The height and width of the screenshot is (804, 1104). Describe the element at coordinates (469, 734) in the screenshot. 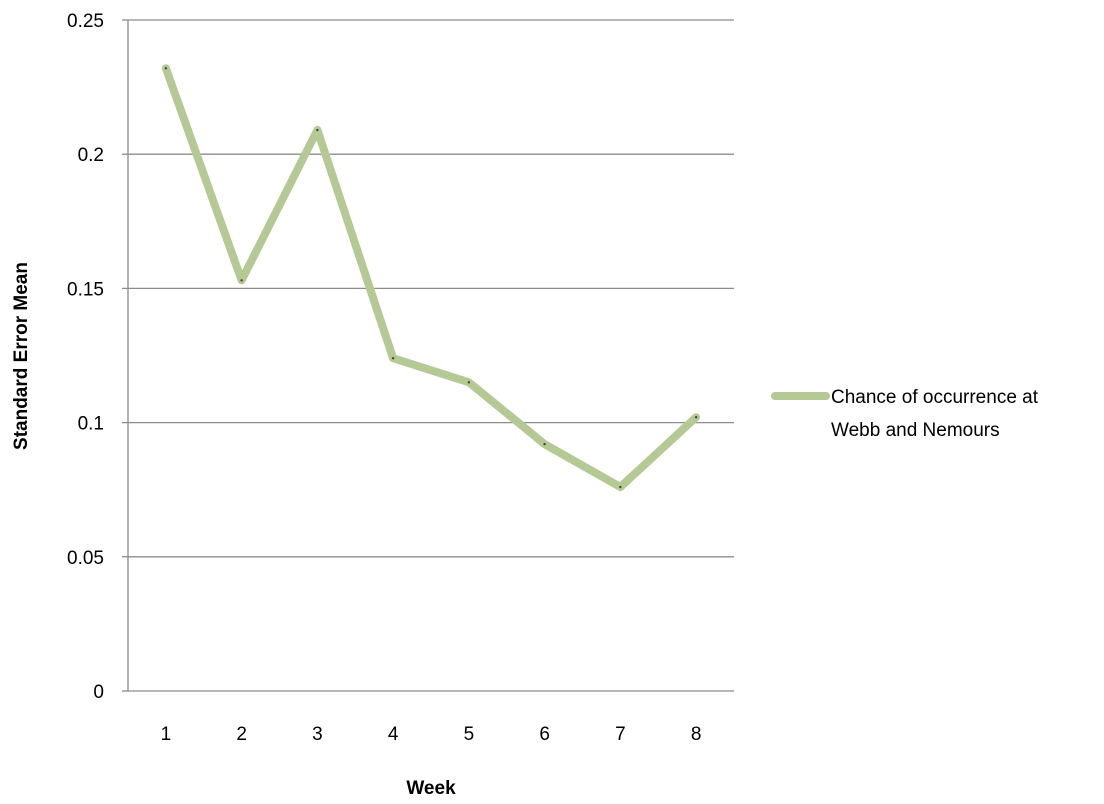

I see `x-tick-label: 5` at that location.